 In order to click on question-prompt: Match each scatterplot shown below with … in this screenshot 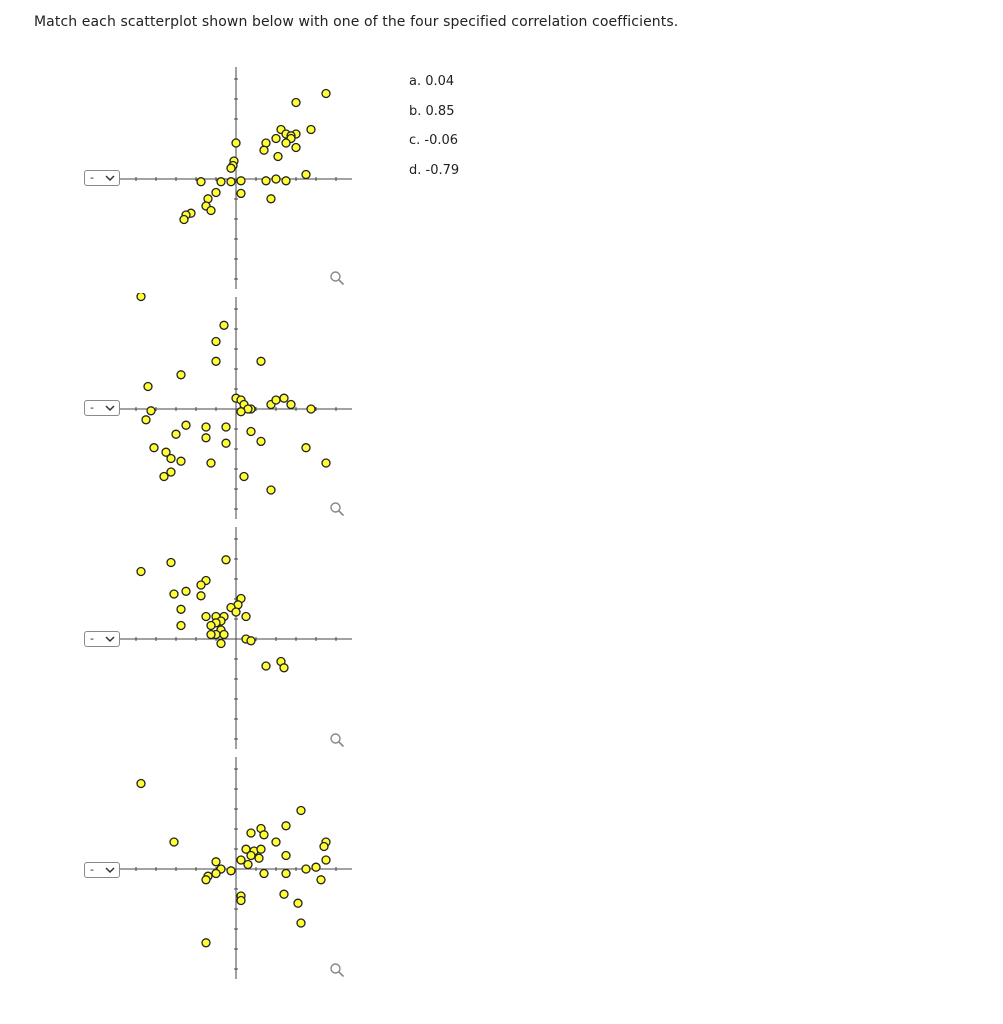, I will do `click(356, 22)`.